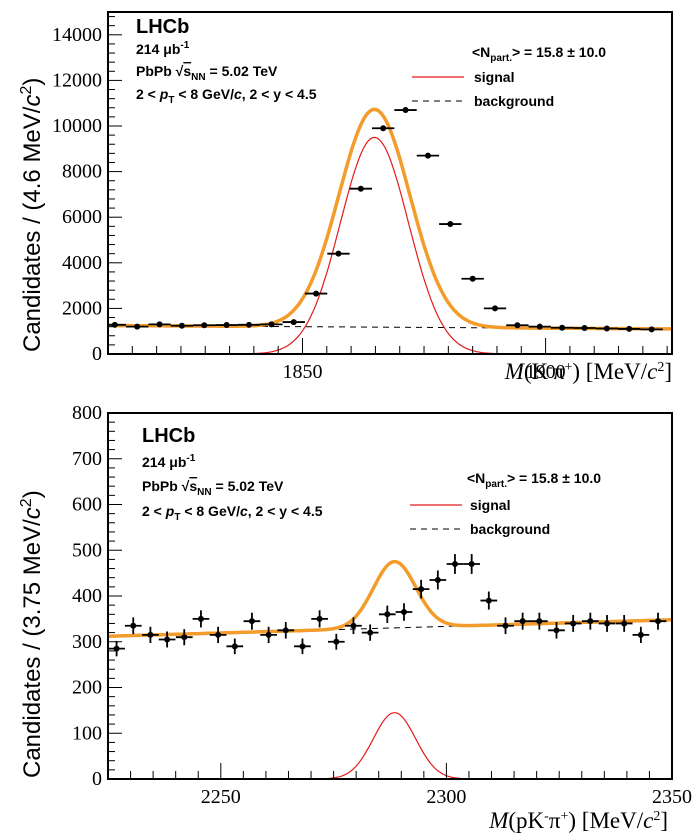  I want to click on experiment-label: LHCb, so click(168, 436).